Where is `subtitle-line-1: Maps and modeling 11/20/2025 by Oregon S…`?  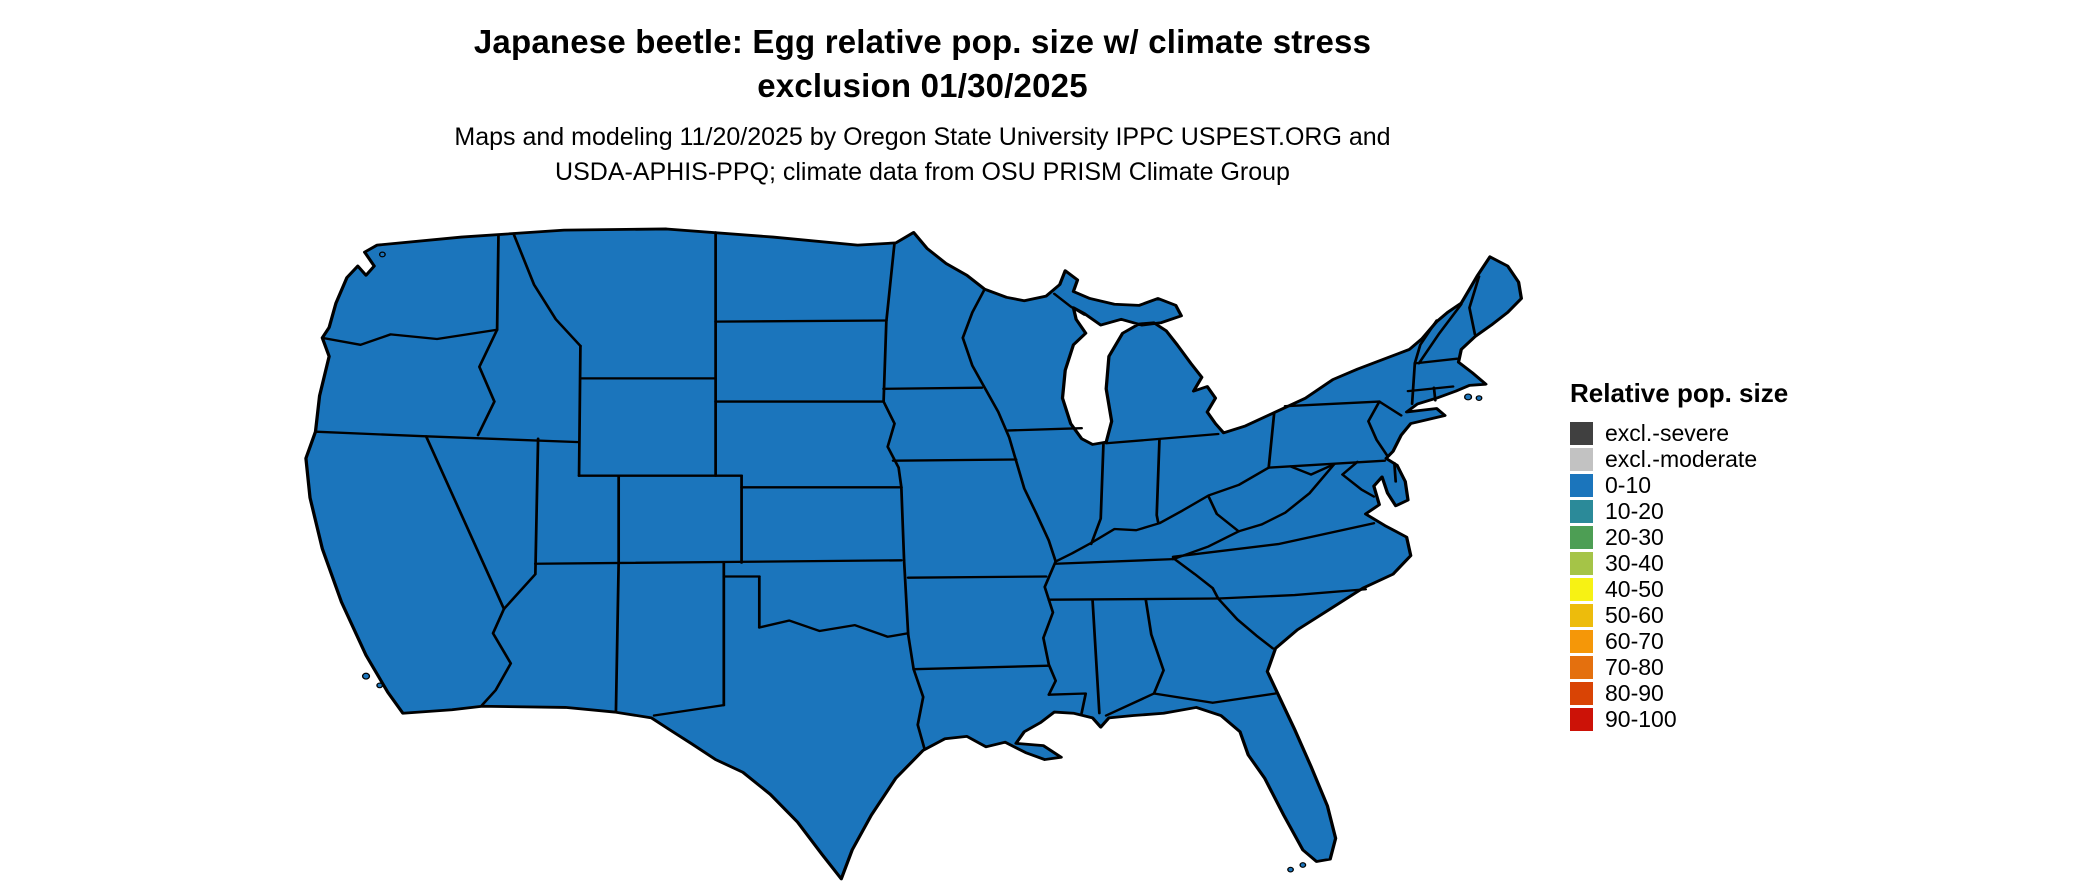 subtitle-line-1: Maps and modeling 11/20/2025 by Oregon S… is located at coordinates (922, 137).